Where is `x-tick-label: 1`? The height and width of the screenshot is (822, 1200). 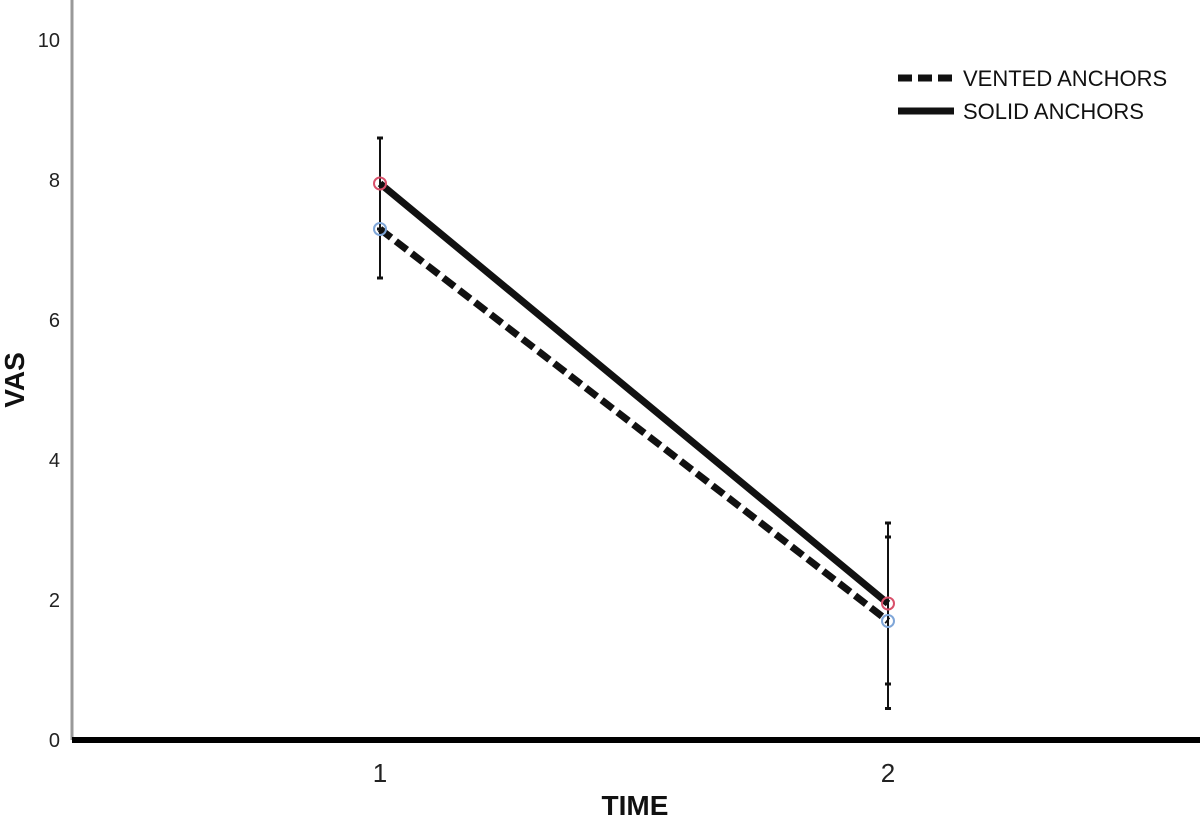 x-tick-label: 1 is located at coordinates (380, 773).